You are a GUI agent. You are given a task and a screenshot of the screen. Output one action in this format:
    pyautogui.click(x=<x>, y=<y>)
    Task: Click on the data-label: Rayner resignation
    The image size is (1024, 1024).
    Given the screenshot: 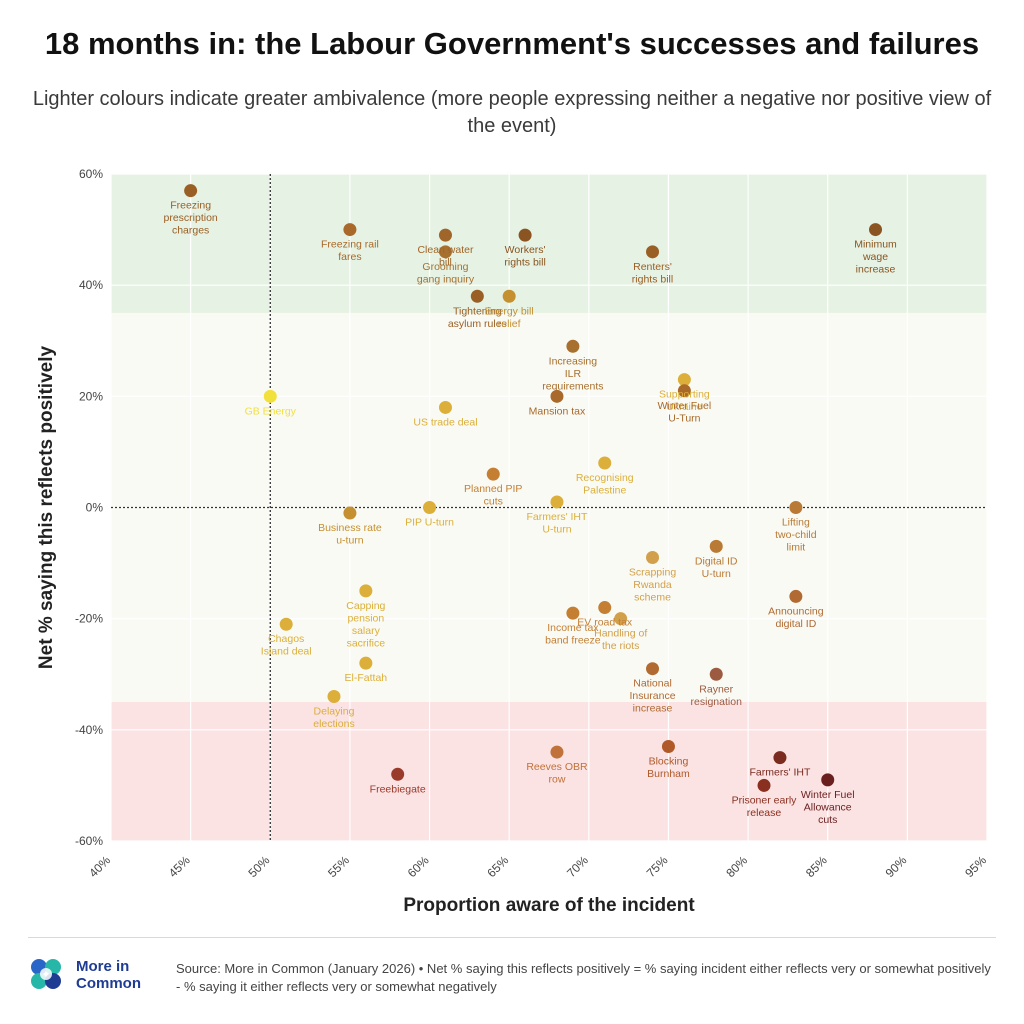 What is the action you would take?
    pyautogui.click(x=717, y=695)
    